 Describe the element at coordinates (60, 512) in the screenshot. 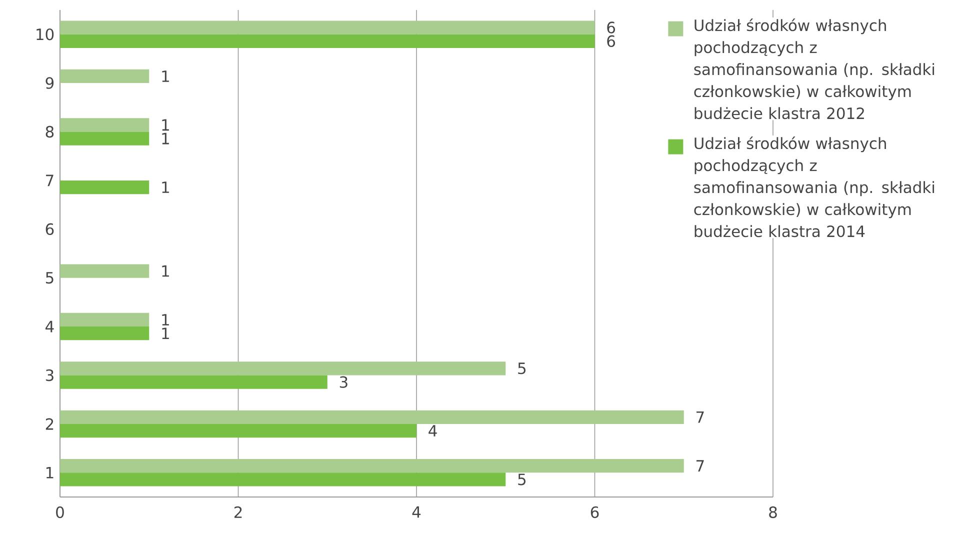

I see `x-tick-label: 0` at that location.